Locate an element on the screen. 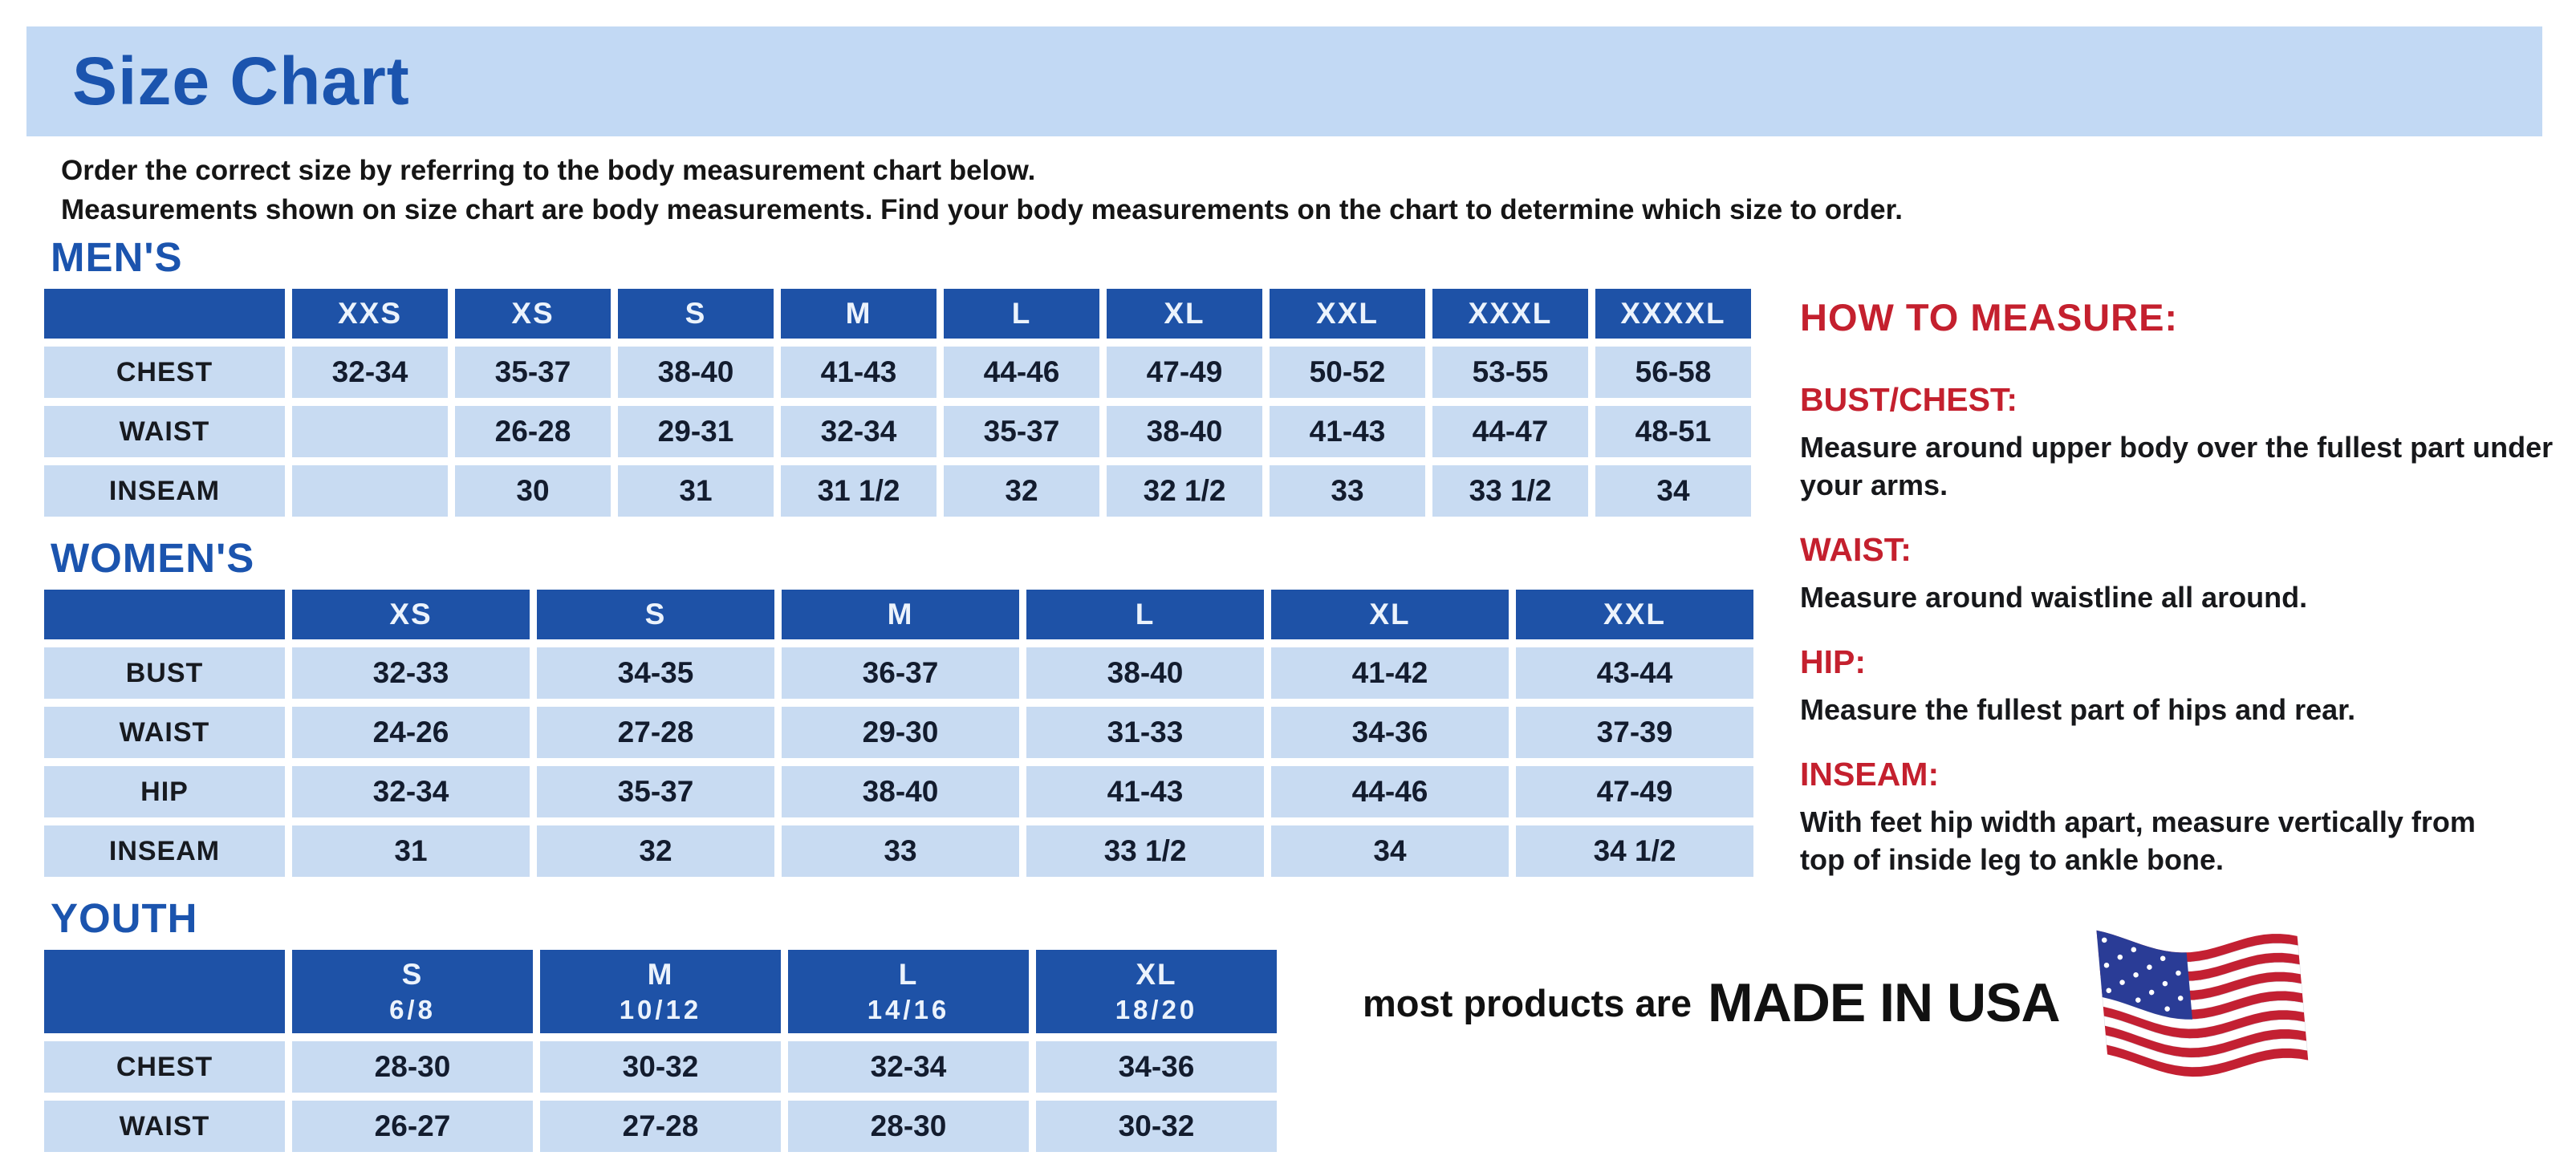 This screenshot has height=1160, width=2576. how-to-measure-title: HOW TO MEASURE: is located at coordinates (1989, 318).